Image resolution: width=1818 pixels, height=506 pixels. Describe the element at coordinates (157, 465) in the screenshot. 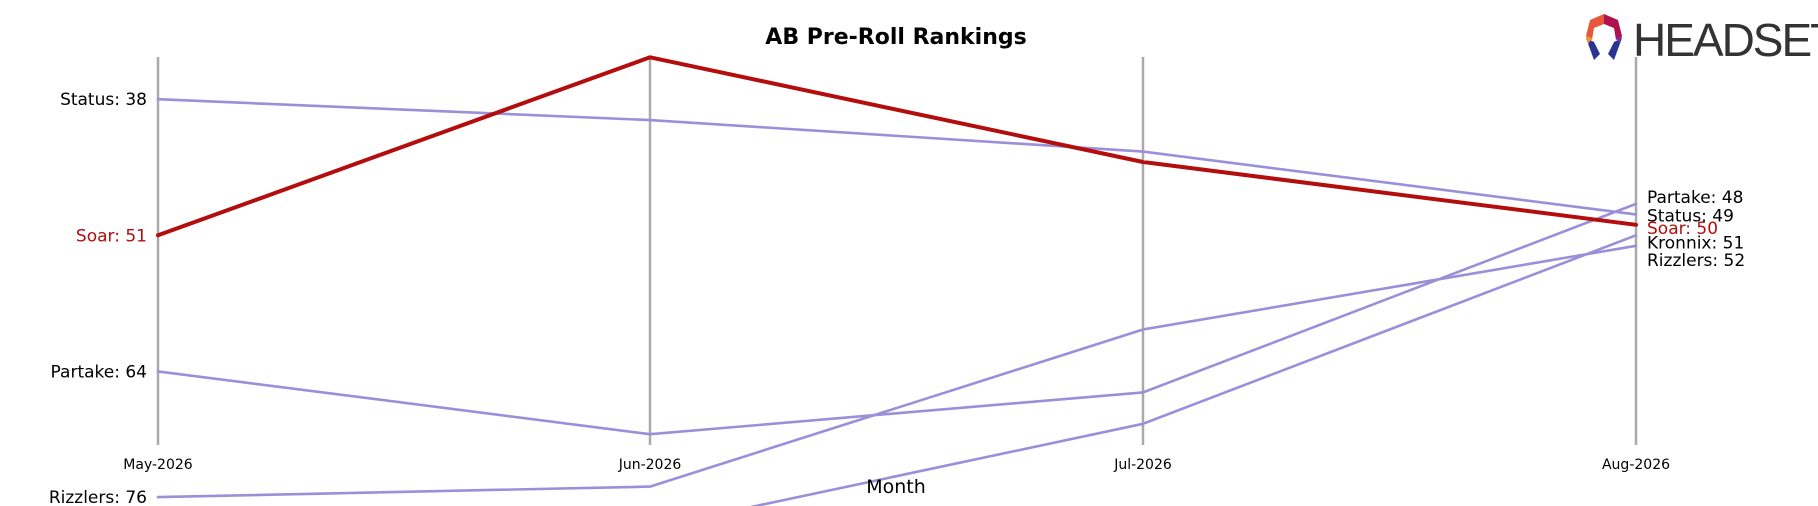

I see `x-tick-may-2026: May-2026` at that location.